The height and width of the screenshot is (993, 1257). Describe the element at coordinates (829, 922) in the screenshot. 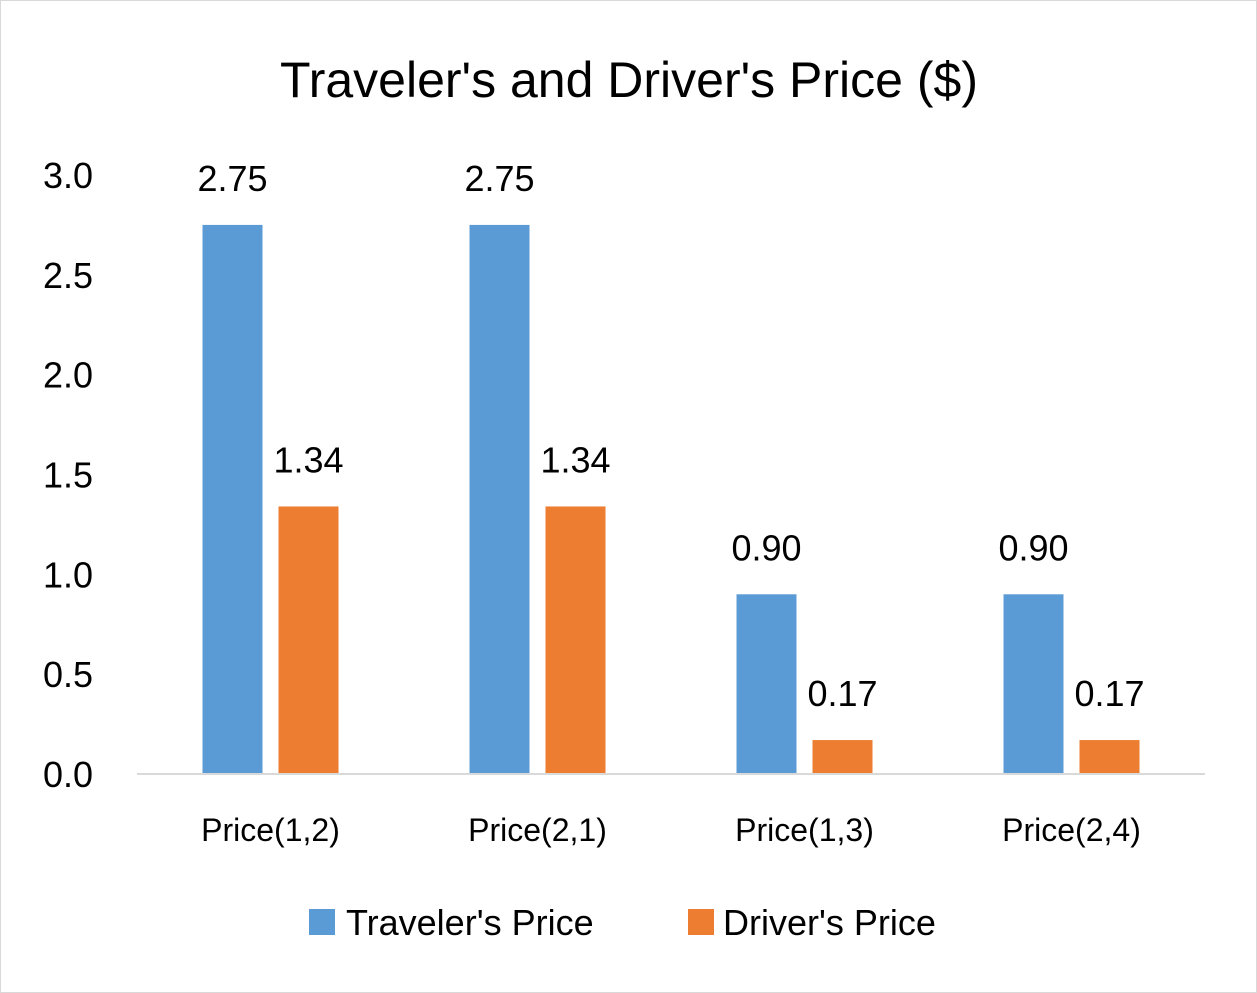

I see `legend-label: Driver's Price` at that location.